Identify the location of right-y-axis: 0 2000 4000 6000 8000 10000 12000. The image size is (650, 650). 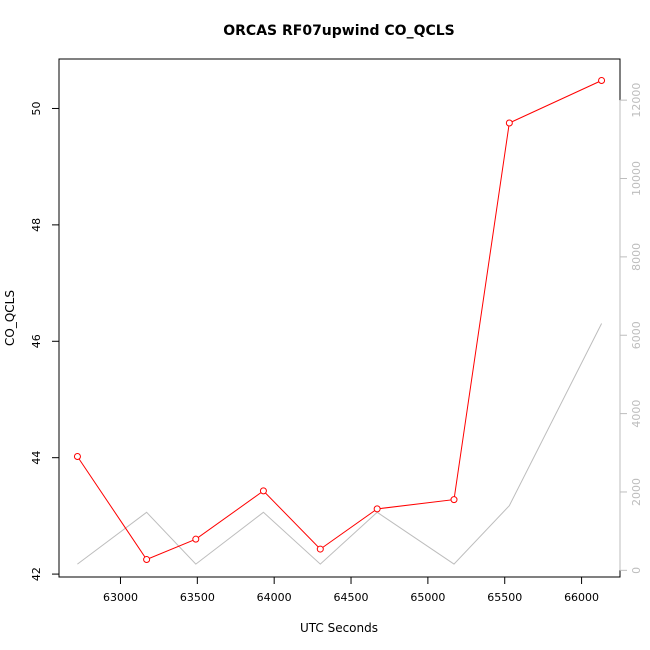
(631, 328).